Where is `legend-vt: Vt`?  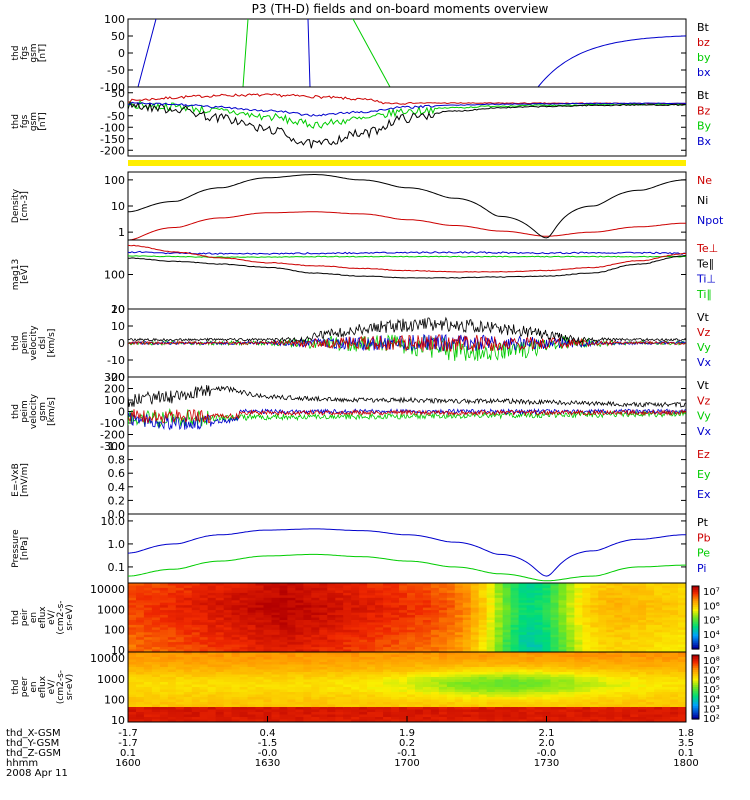
legend-vt: Vt is located at coordinates (703, 385).